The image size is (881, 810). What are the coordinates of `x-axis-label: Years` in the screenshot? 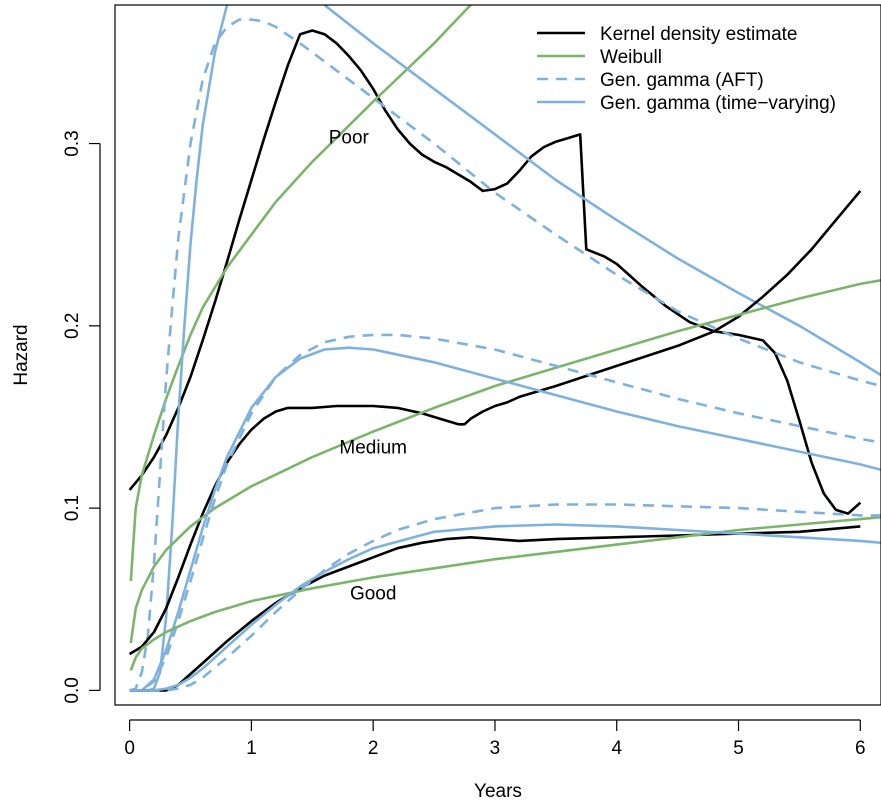 It's located at (498, 791).